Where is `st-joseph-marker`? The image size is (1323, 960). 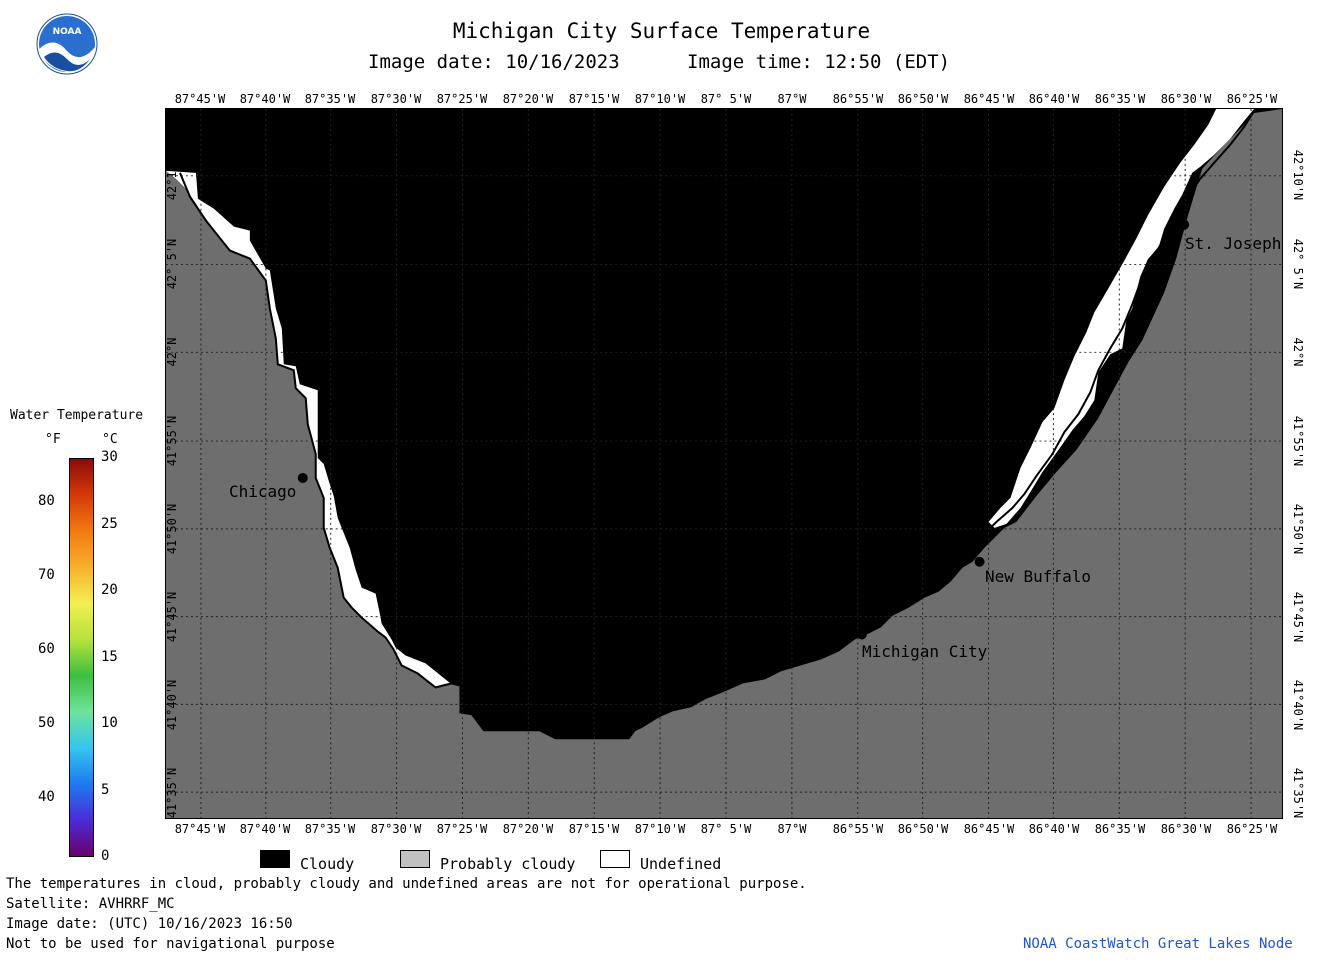 st-joseph-marker is located at coordinates (1184, 224).